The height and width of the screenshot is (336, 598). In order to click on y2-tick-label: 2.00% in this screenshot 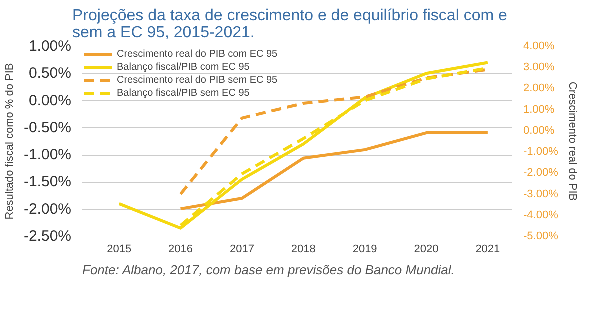, I will do `click(539, 88)`.